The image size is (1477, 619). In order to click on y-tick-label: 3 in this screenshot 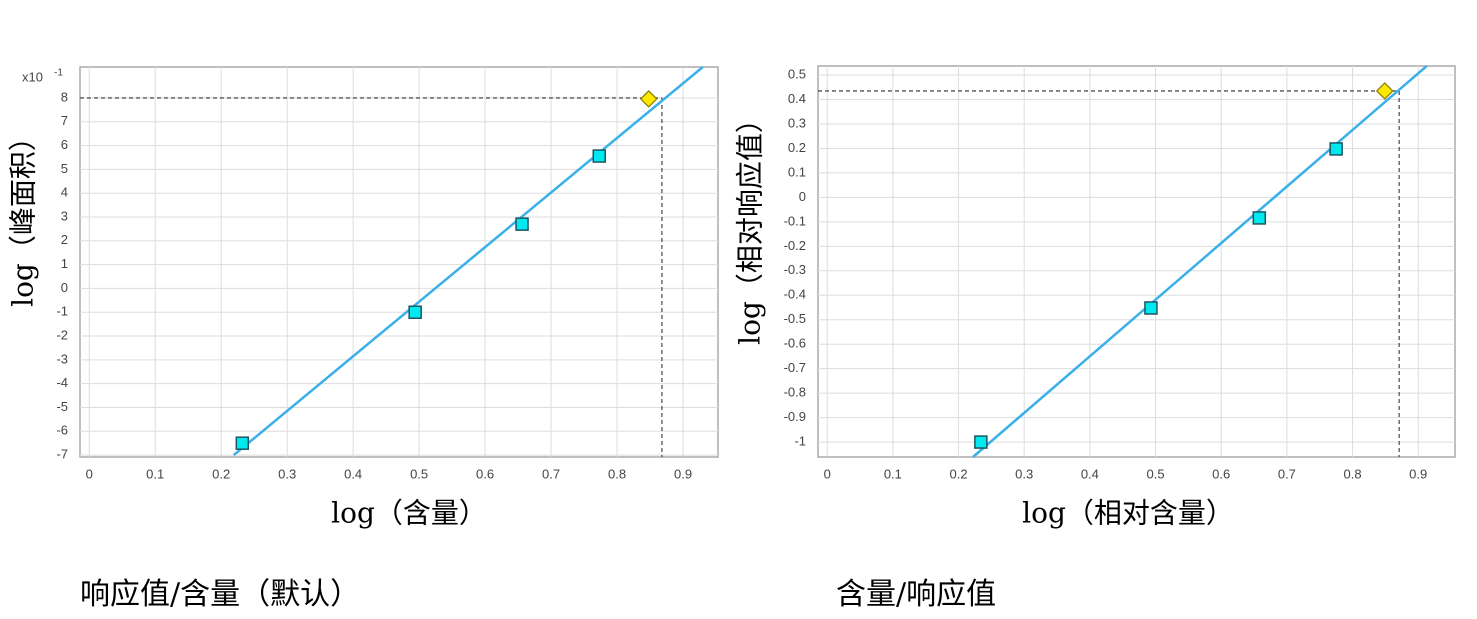, I will do `click(64, 215)`.